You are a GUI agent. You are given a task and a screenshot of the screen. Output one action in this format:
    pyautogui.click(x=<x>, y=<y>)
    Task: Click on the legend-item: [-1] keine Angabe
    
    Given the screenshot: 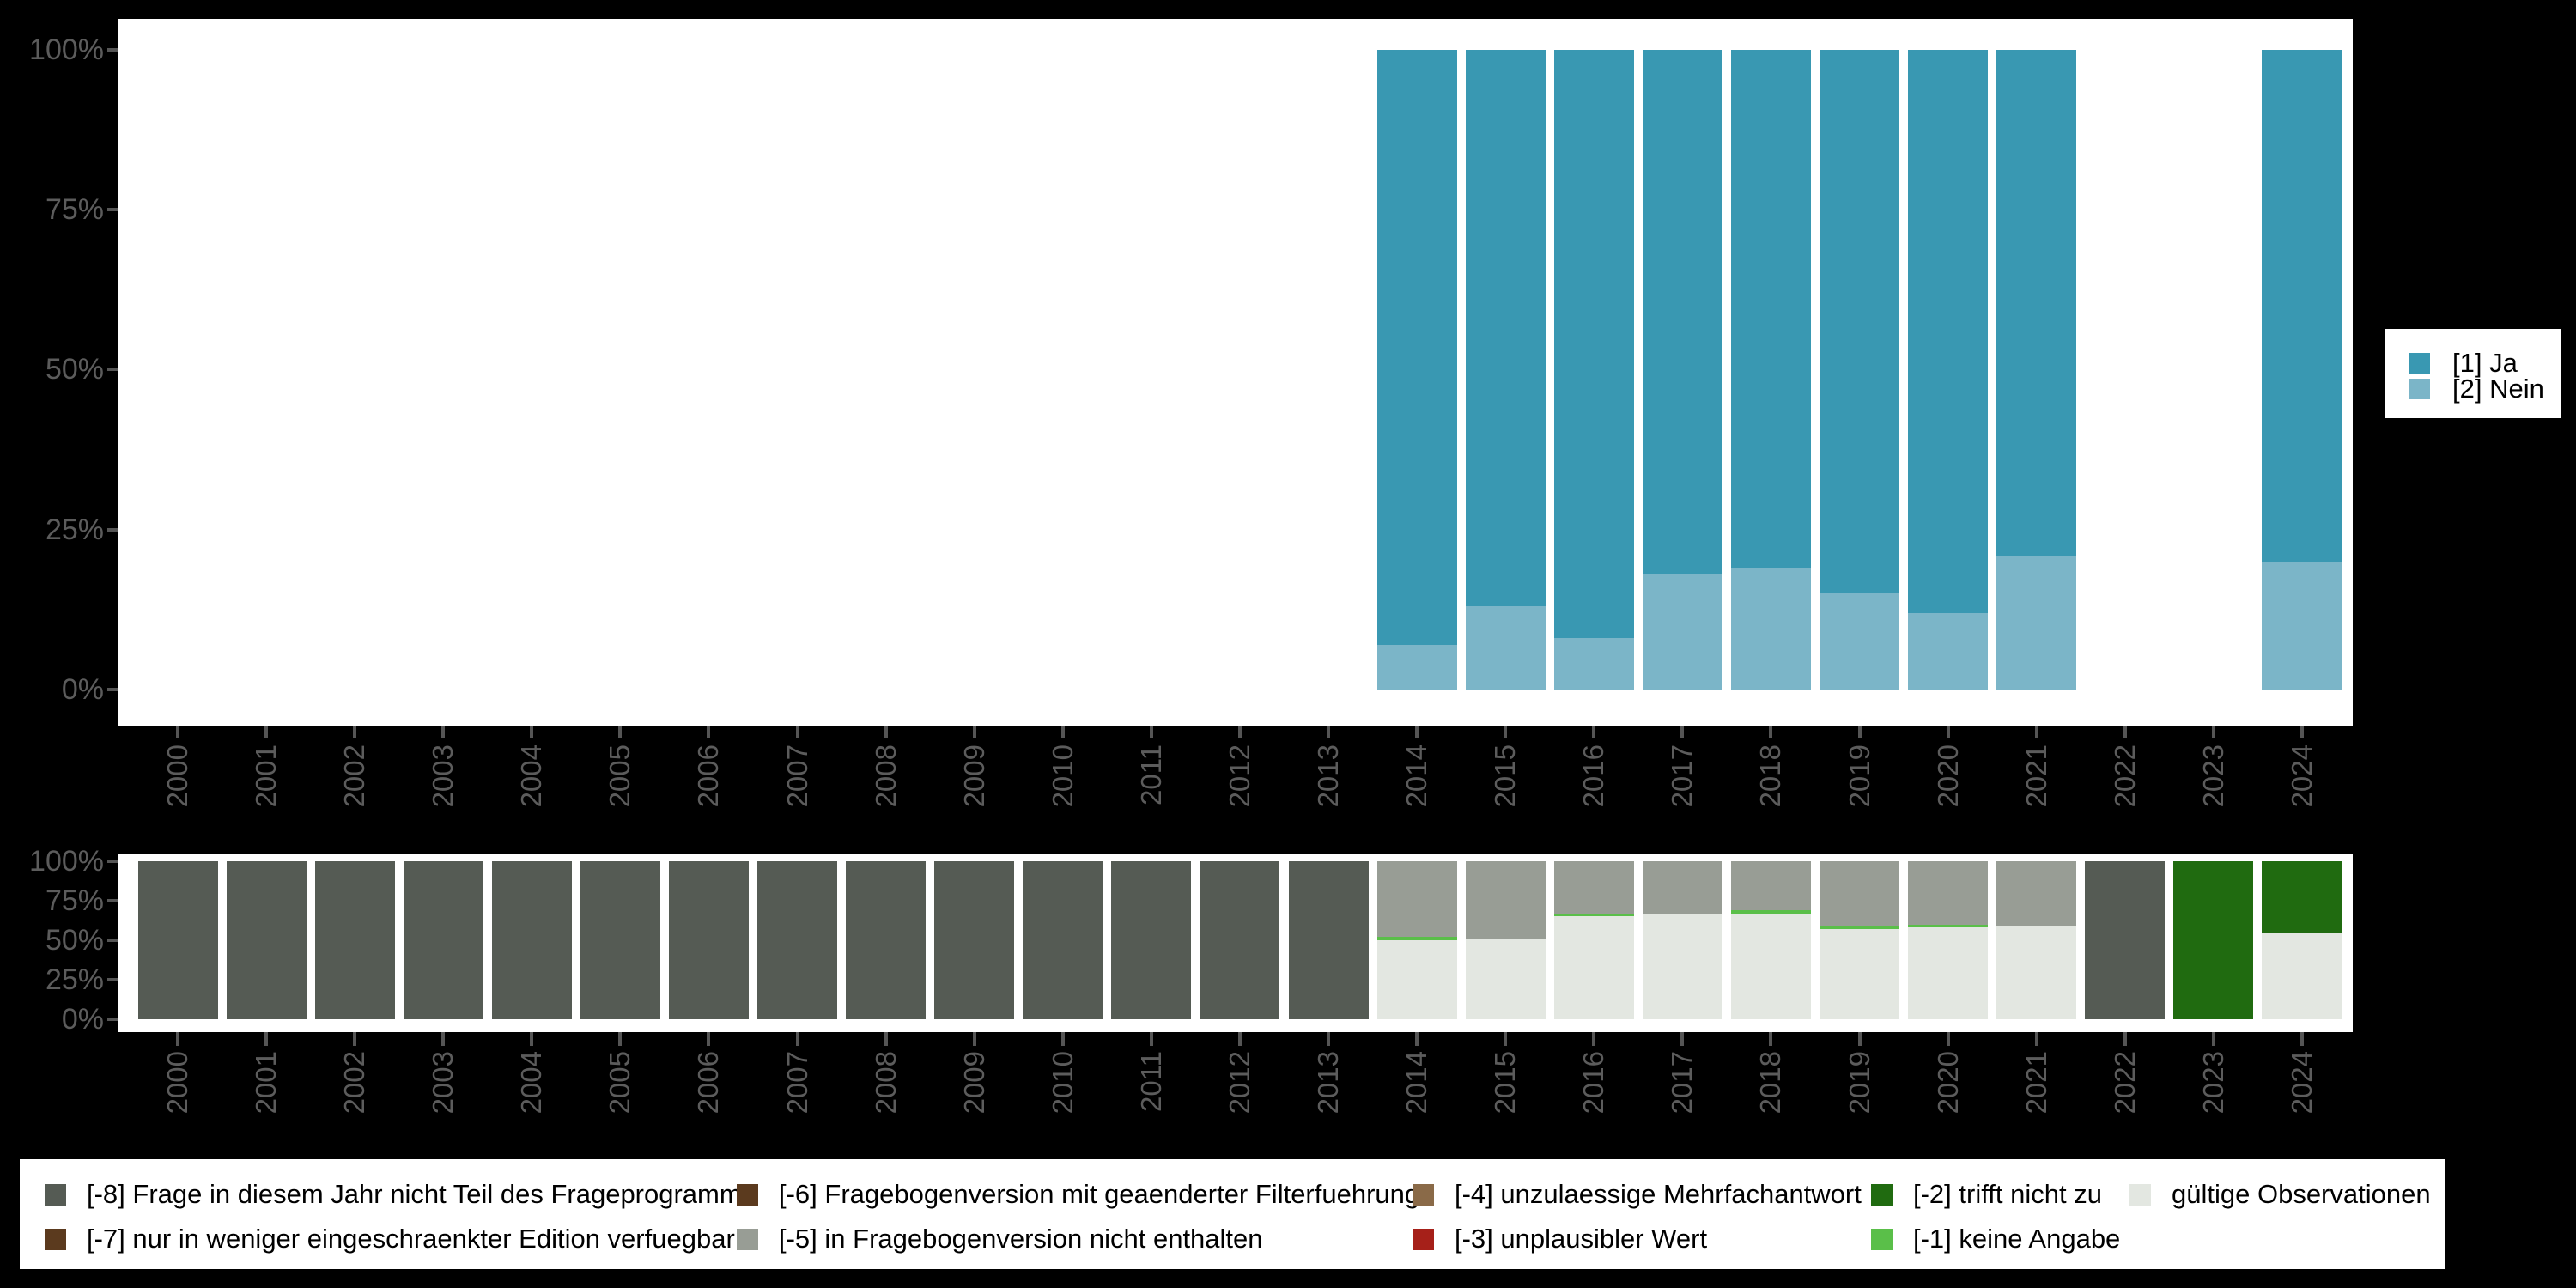 What is the action you would take?
    pyautogui.click(x=1996, y=1239)
    